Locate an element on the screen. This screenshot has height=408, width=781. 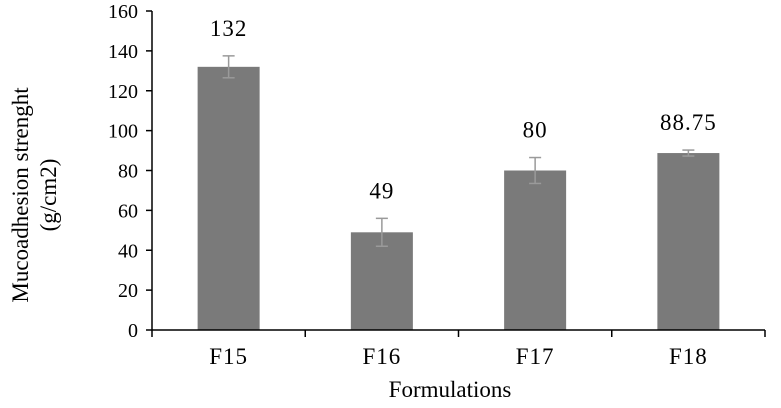
y-tick-label: 80 is located at coordinates (128, 172).